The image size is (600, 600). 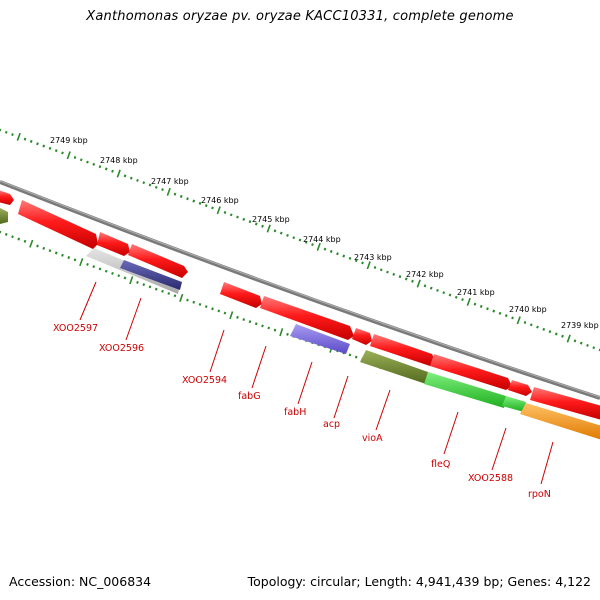 What do you see at coordinates (539, 494) in the screenshot?
I see `gene-label: rpoN` at bounding box center [539, 494].